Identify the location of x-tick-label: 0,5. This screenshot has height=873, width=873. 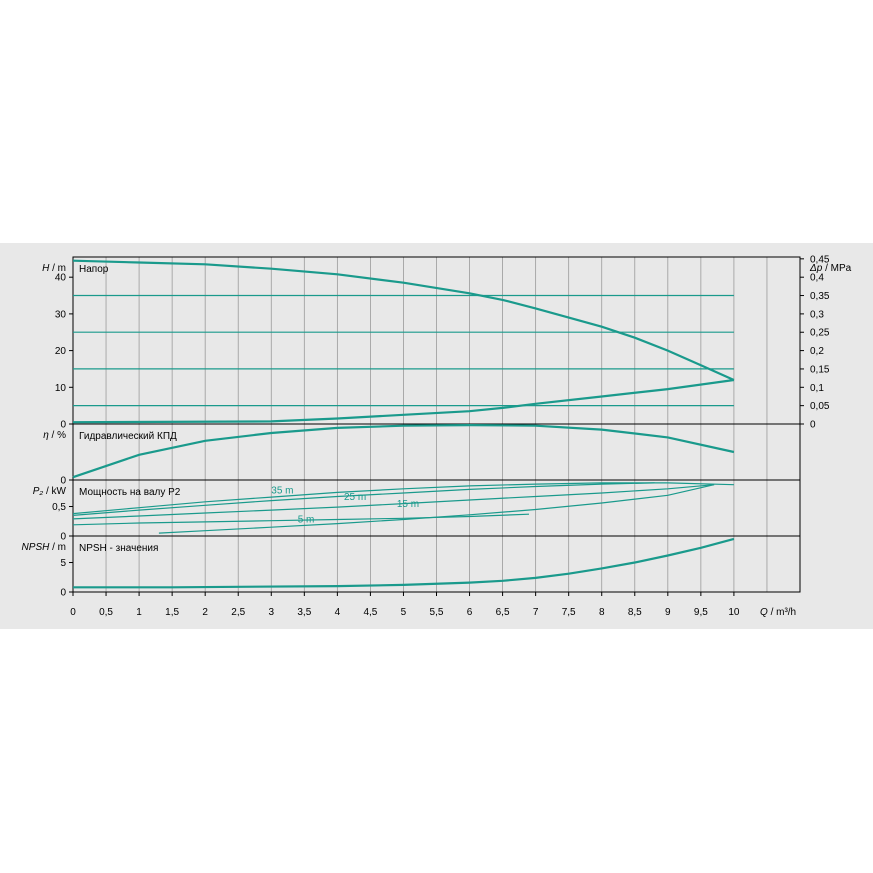
(106, 612).